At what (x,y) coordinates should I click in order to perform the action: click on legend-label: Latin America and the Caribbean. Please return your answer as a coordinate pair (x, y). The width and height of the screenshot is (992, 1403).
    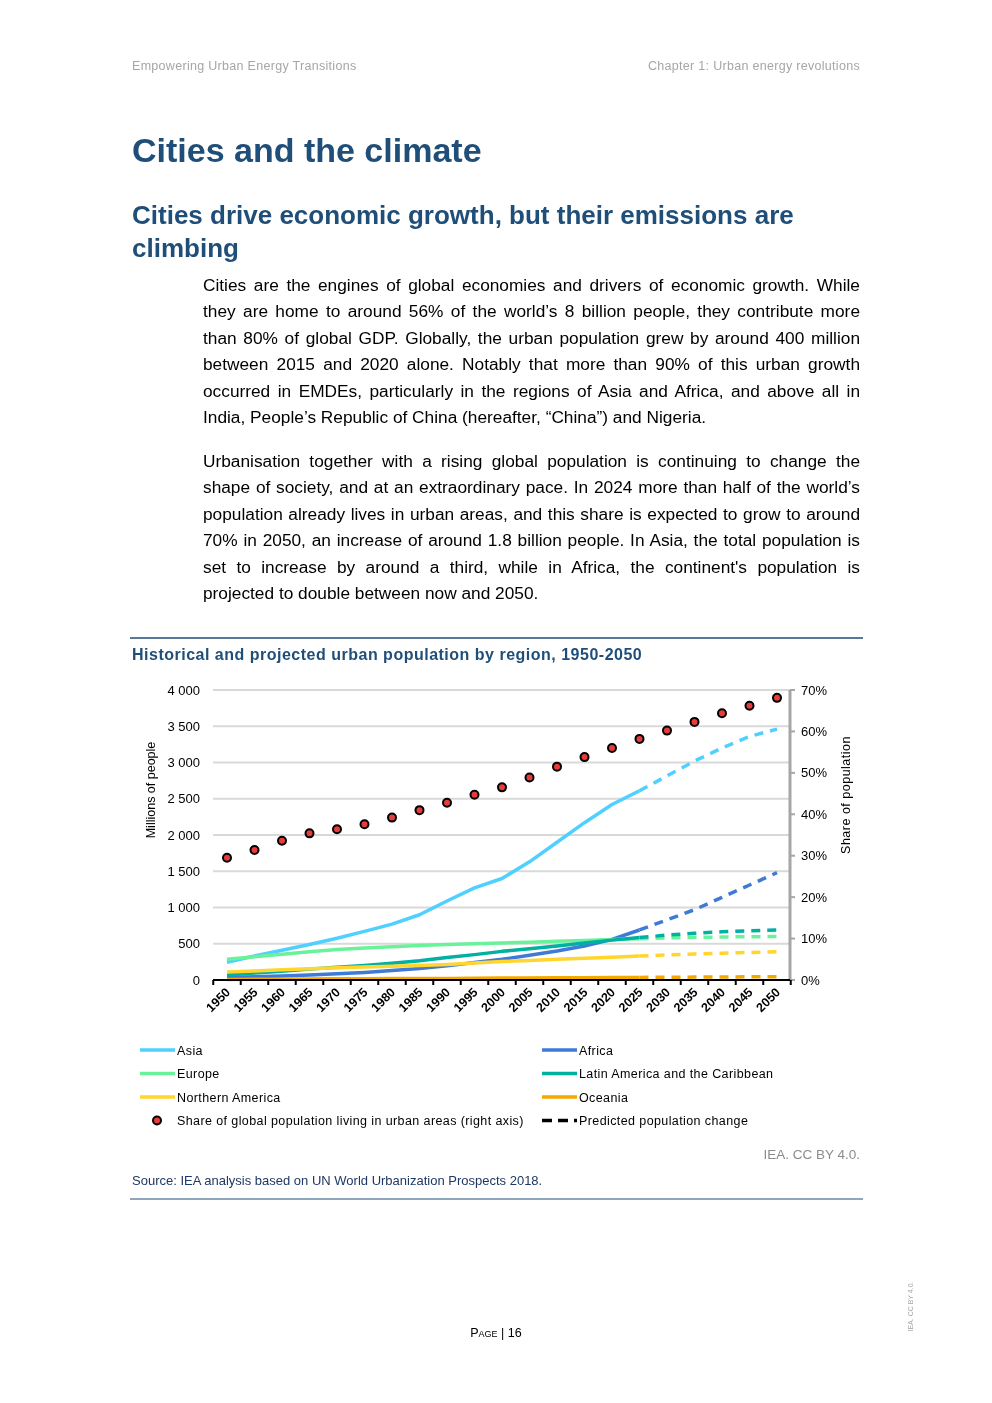
    Looking at the image, I should click on (676, 1074).